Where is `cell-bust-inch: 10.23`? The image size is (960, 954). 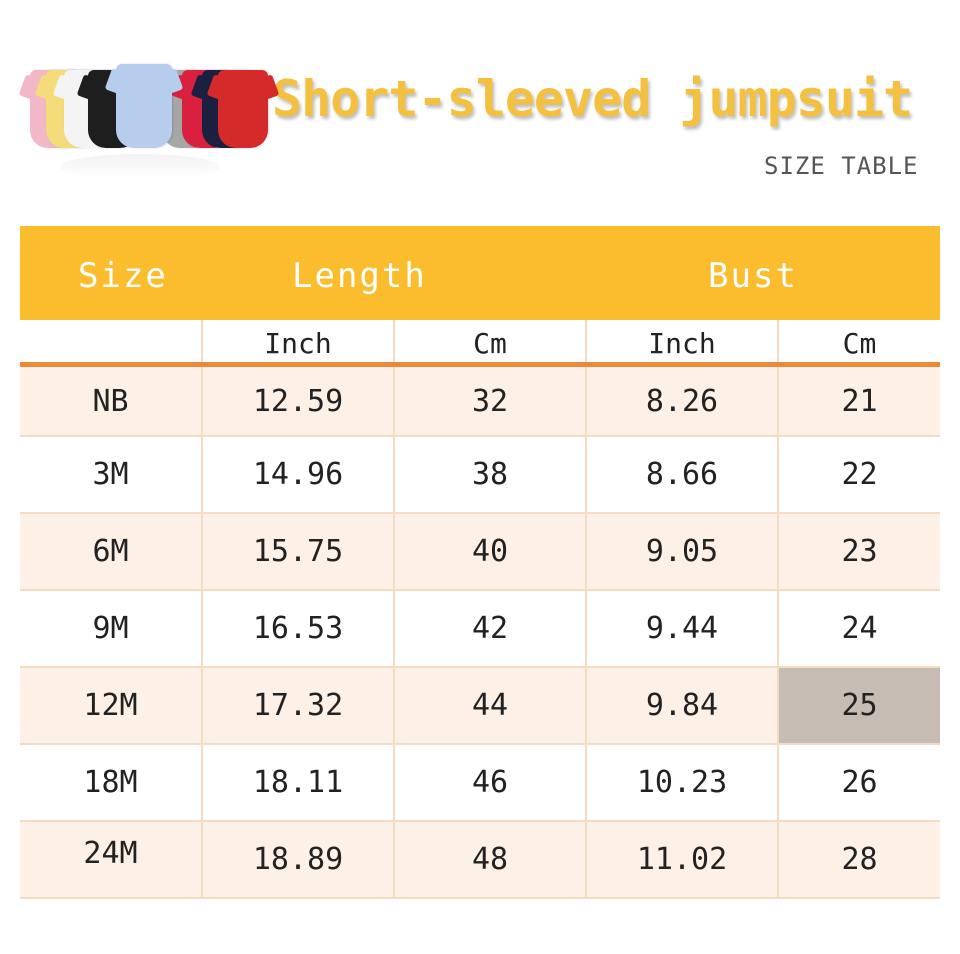
cell-bust-inch: 10.23 is located at coordinates (683, 782).